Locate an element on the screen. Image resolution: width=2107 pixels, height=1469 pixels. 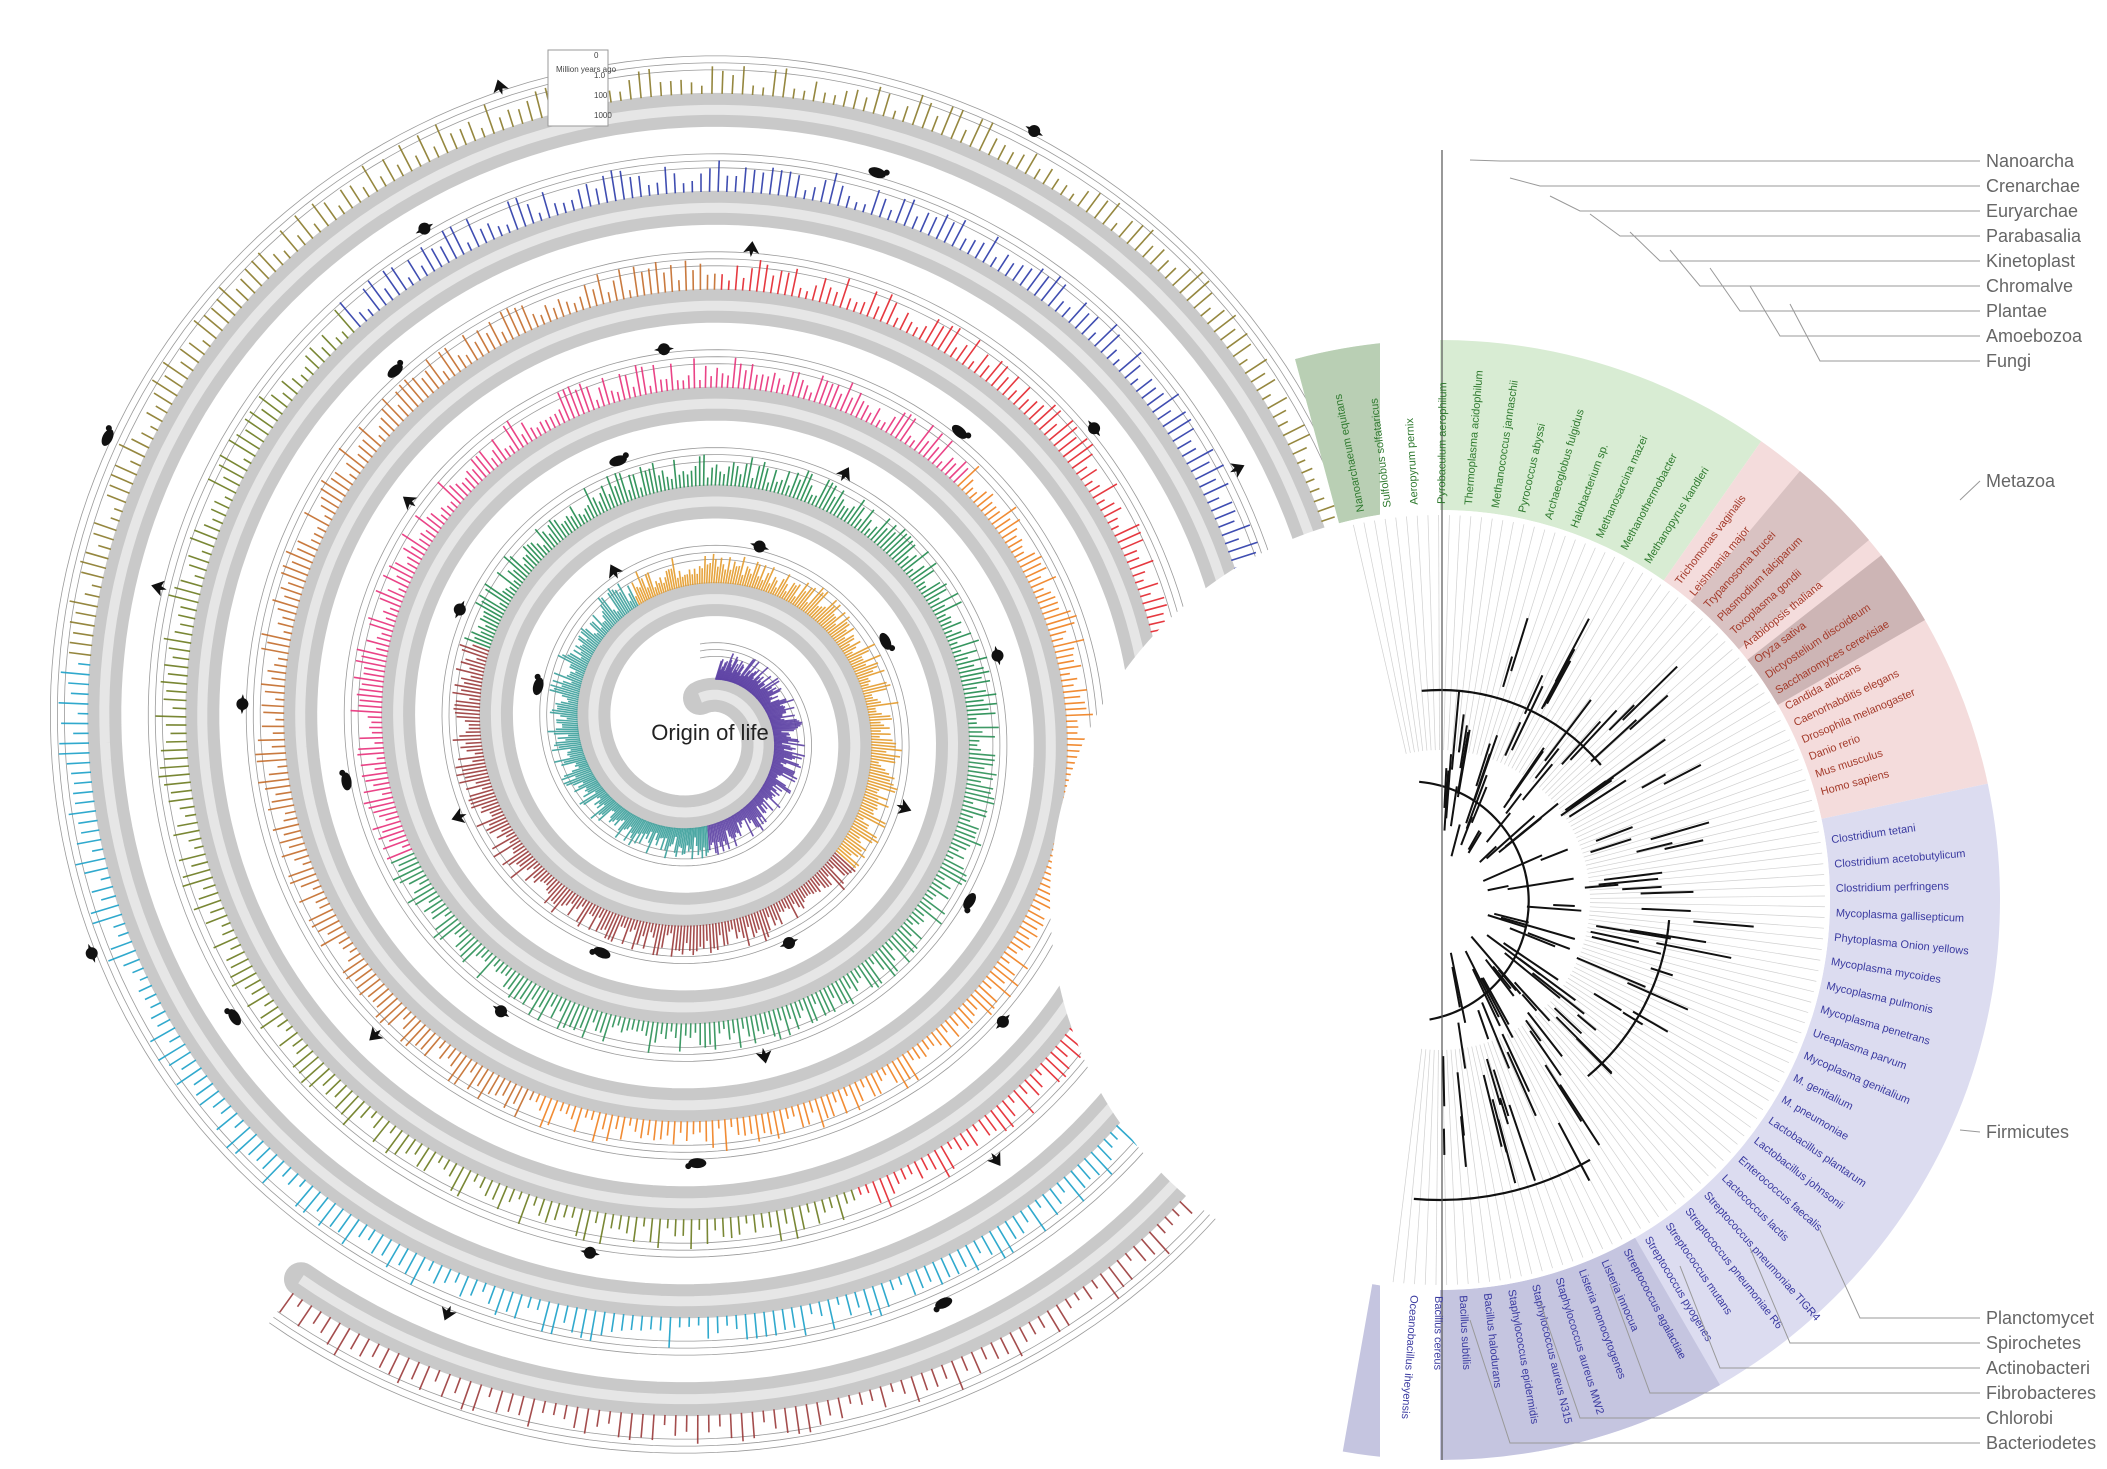
callout-line is located at coordinates (1765, 203).